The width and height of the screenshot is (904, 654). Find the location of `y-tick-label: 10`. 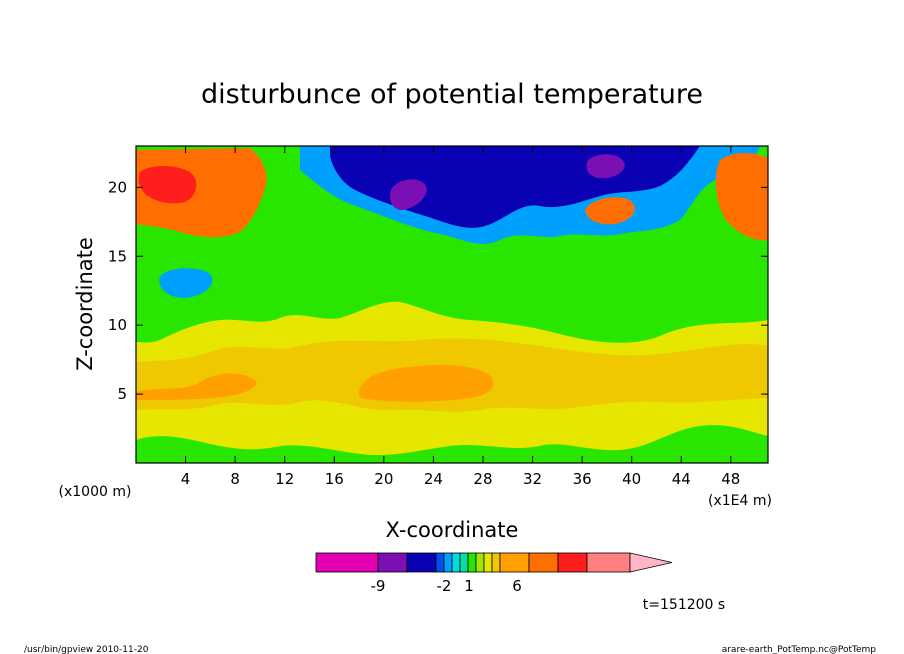

y-tick-label: 10 is located at coordinates (117, 325).